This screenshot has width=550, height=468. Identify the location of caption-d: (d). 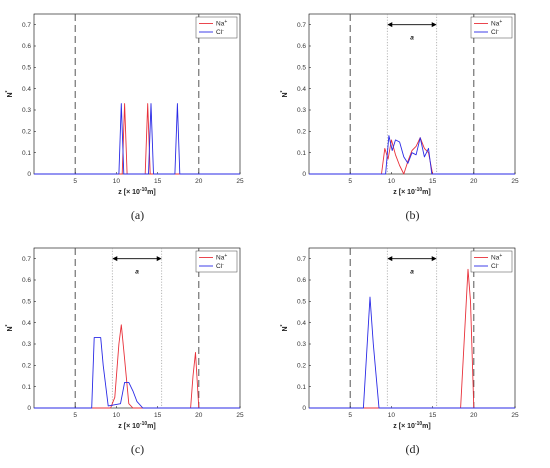
(412, 449).